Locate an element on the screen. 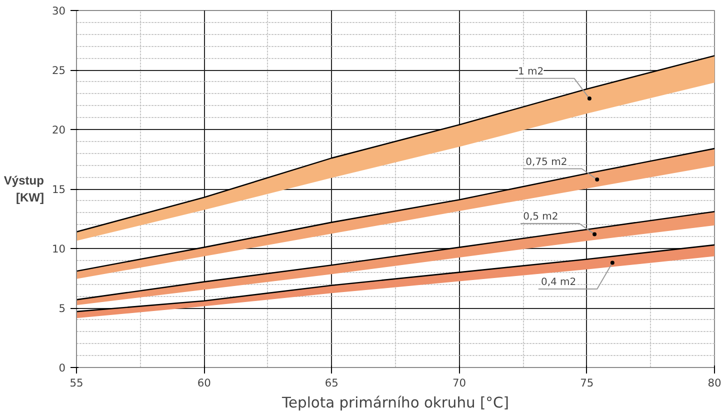 The height and width of the screenshot is (414, 722). x-tick-label: 65 is located at coordinates (331, 383).